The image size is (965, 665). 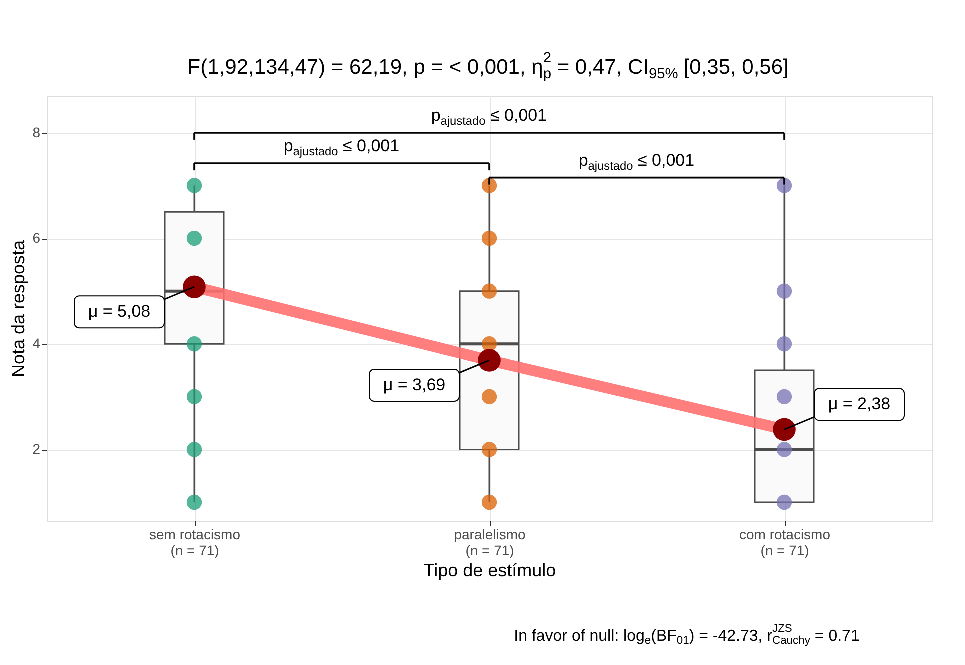 What do you see at coordinates (785, 542) in the screenshot?
I see `x-tick-label: com rotacismo (n = 71)` at bounding box center [785, 542].